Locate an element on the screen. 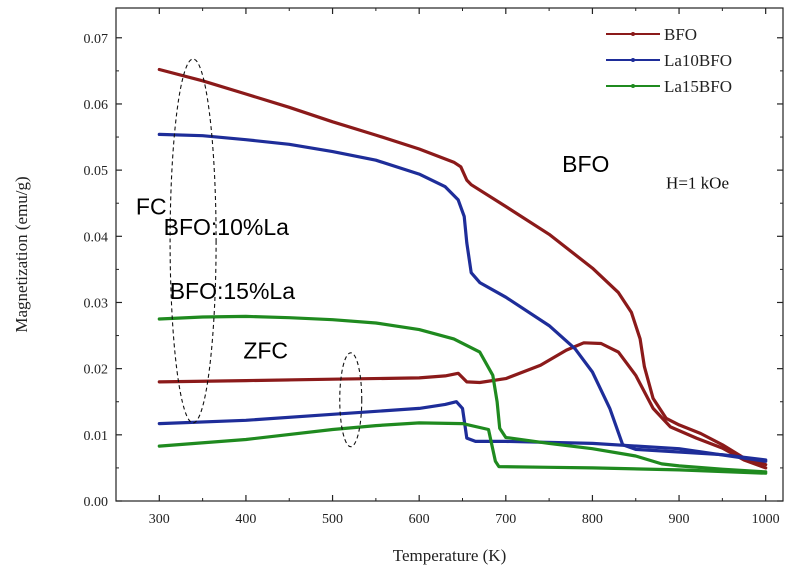 This screenshot has height=579, width=790. x-axis-title: Temperature (K) is located at coordinates (450, 555).